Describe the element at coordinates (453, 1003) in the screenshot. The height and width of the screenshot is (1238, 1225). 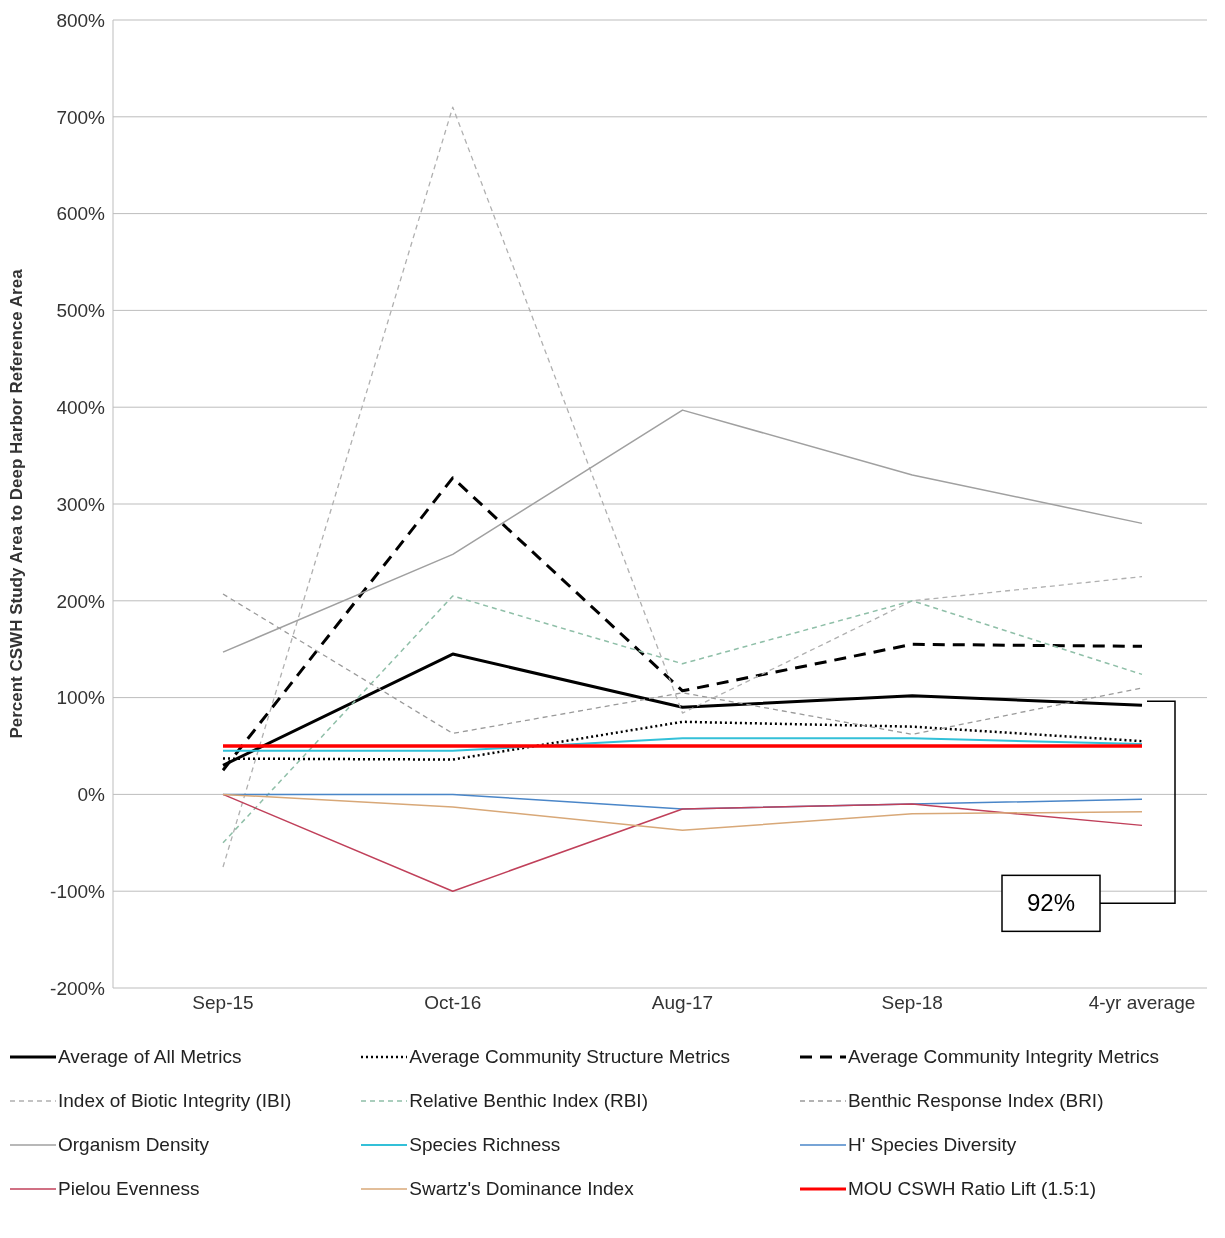
I see `x-tick-label: Oct-16` at that location.